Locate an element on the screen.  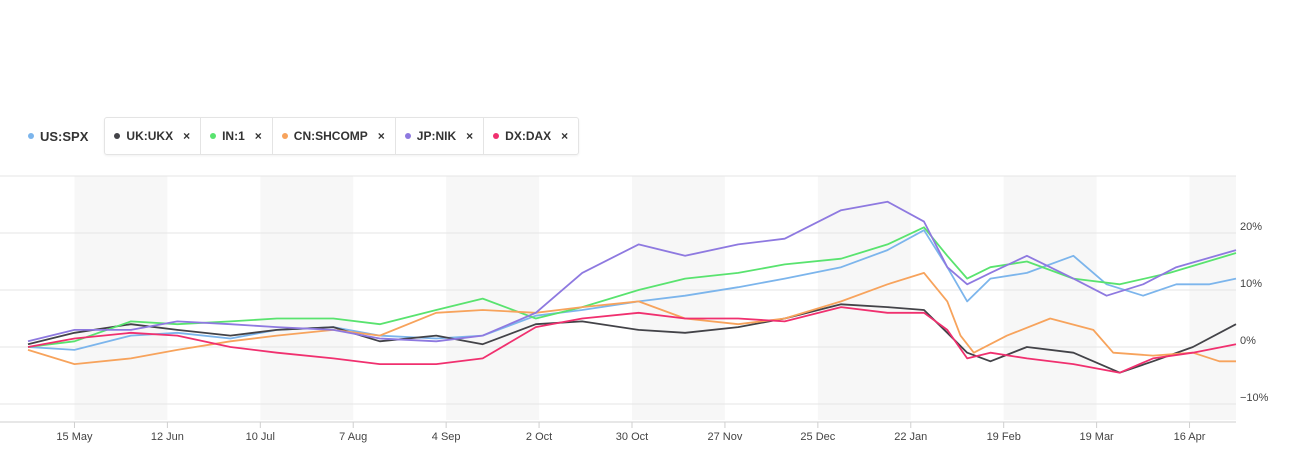
legend-chip-in-1: IN:1 × is located at coordinates (237, 136).